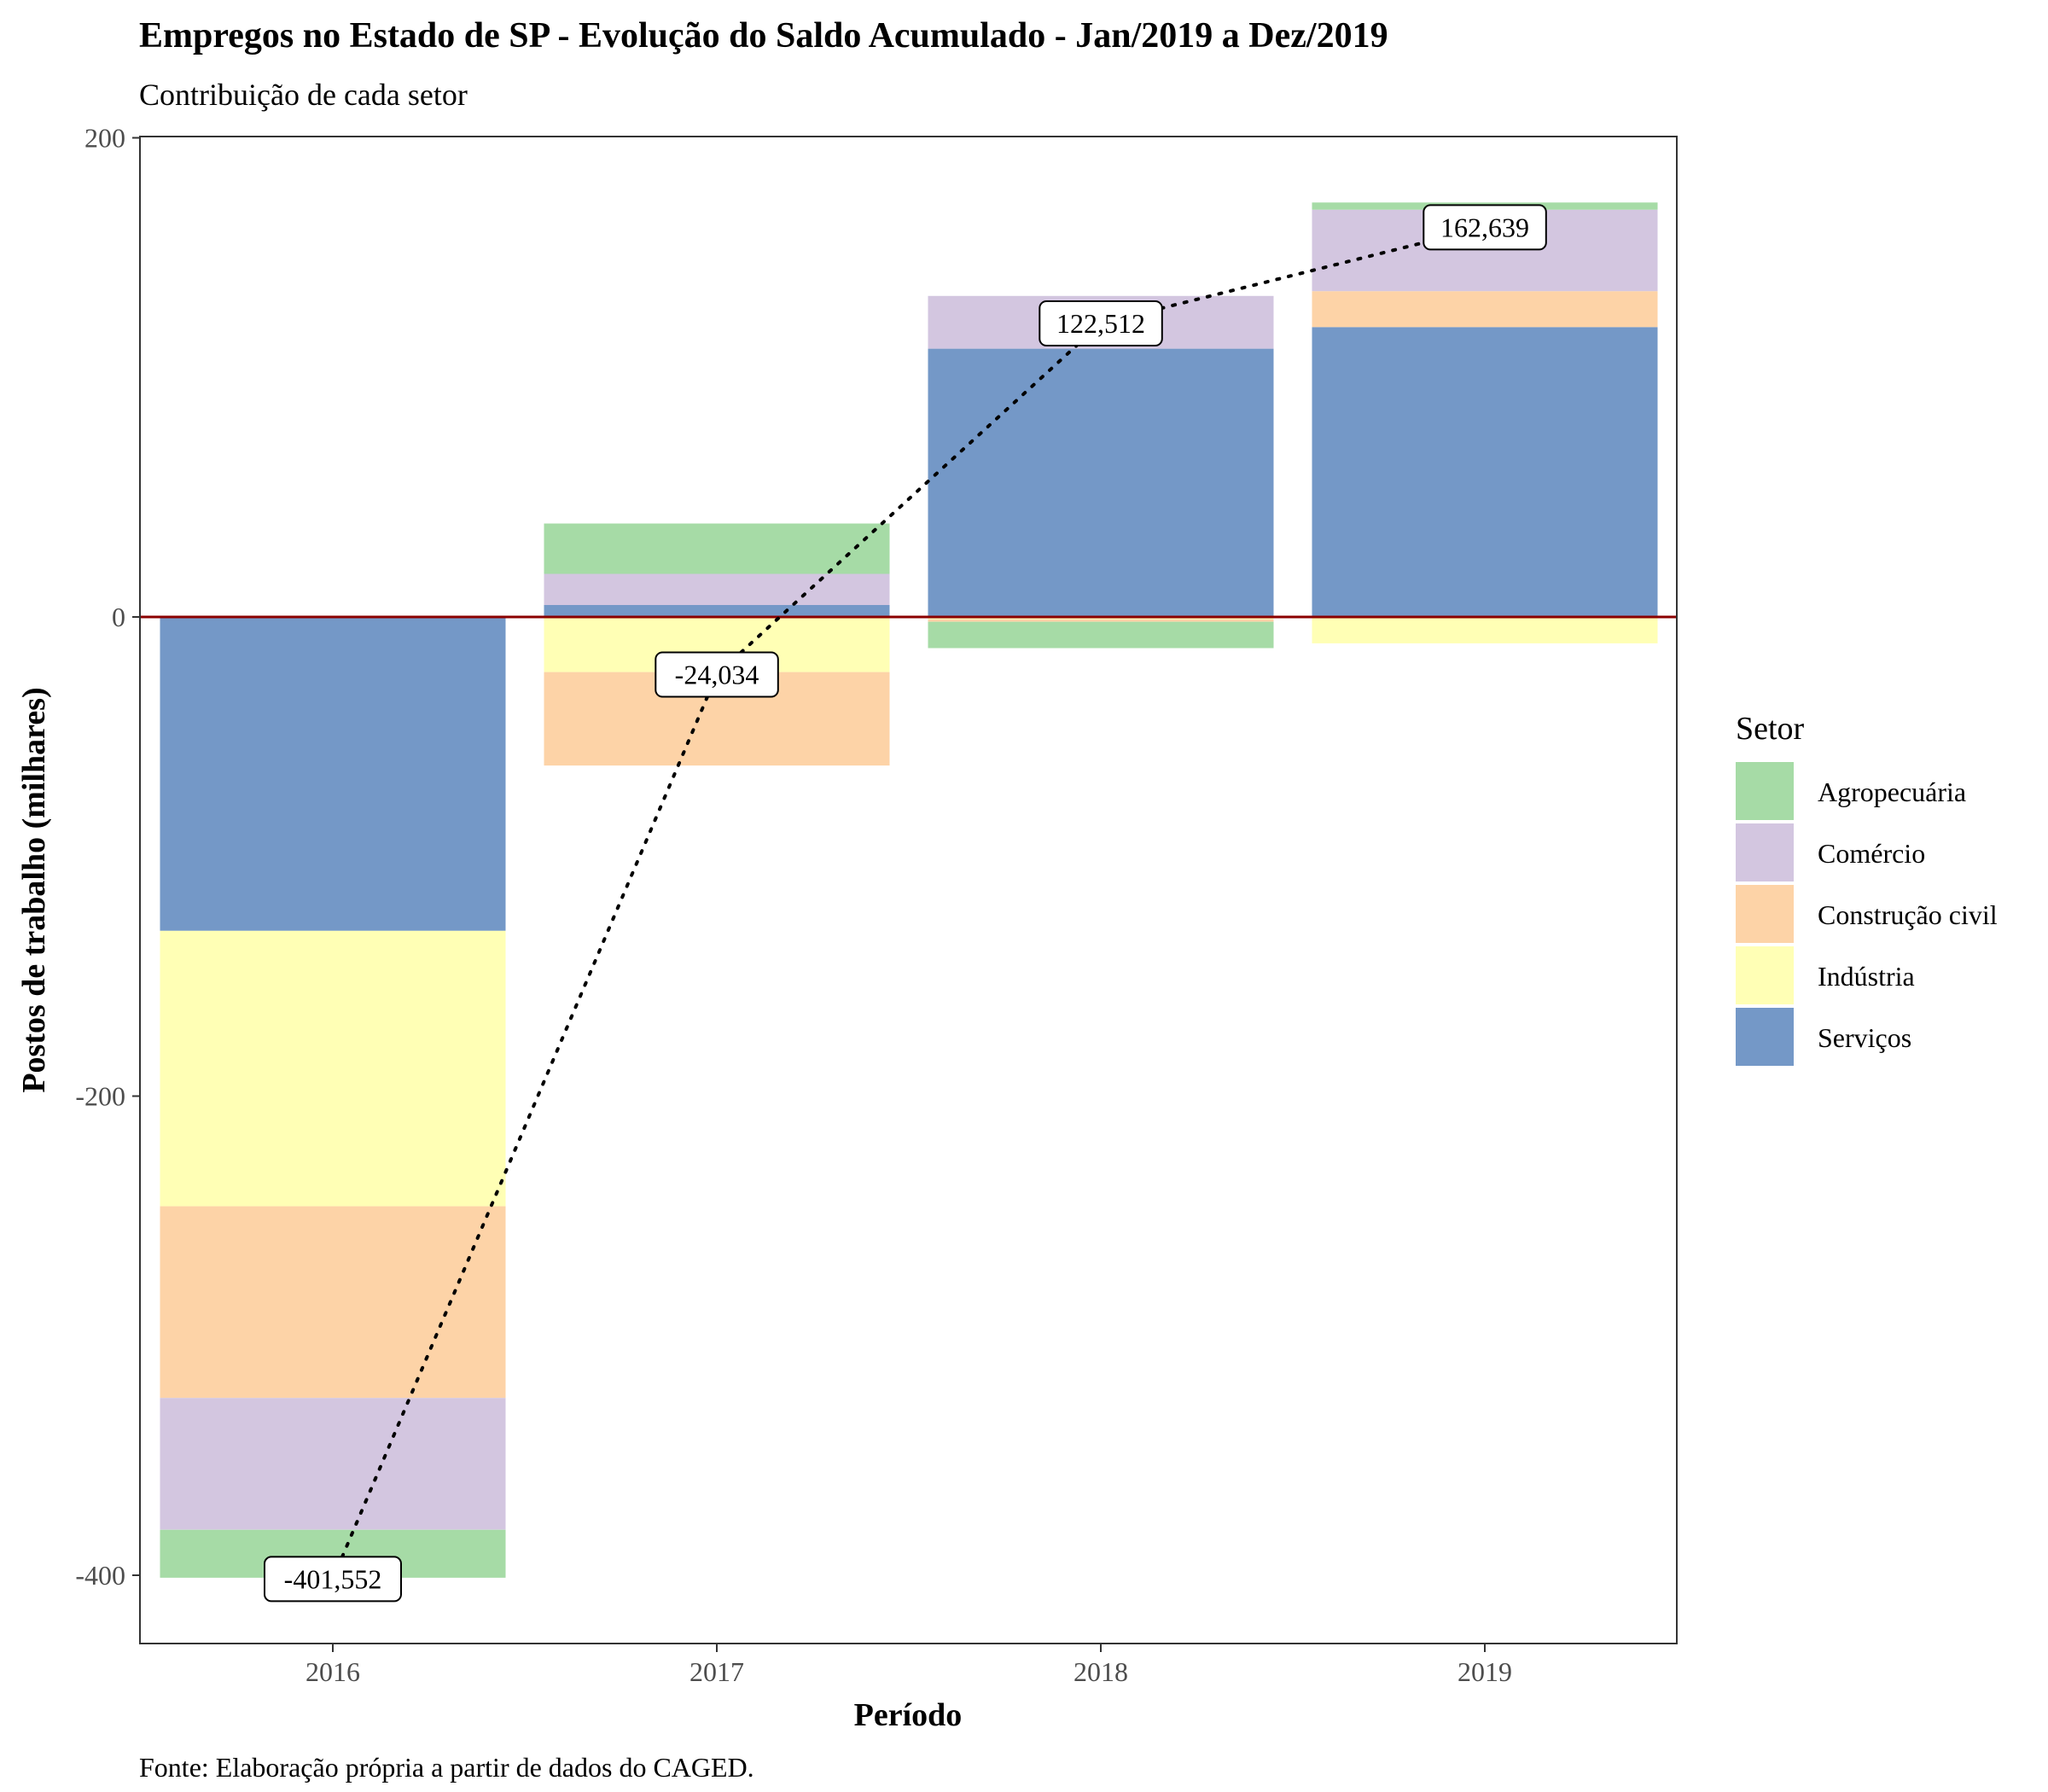  I want to click on net-total-label-text: -24,034, so click(717, 675).